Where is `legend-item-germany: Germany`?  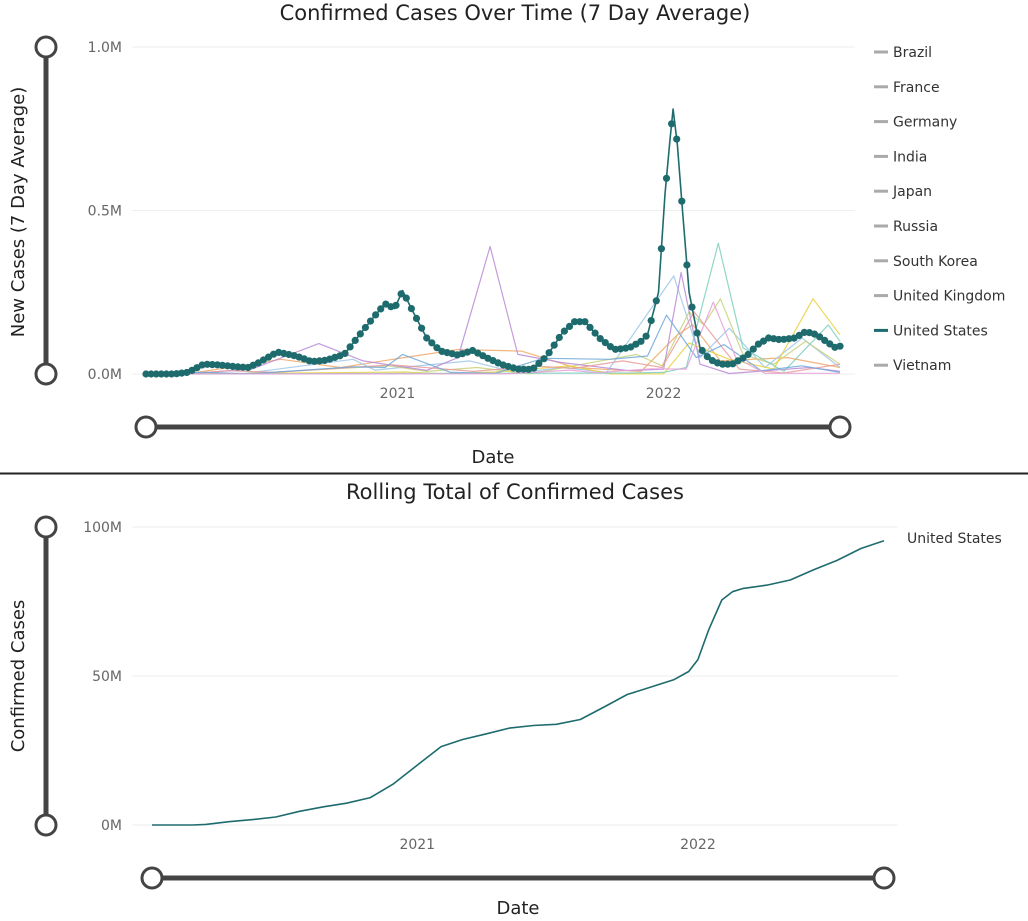
legend-item-germany: Germany is located at coordinates (915, 123).